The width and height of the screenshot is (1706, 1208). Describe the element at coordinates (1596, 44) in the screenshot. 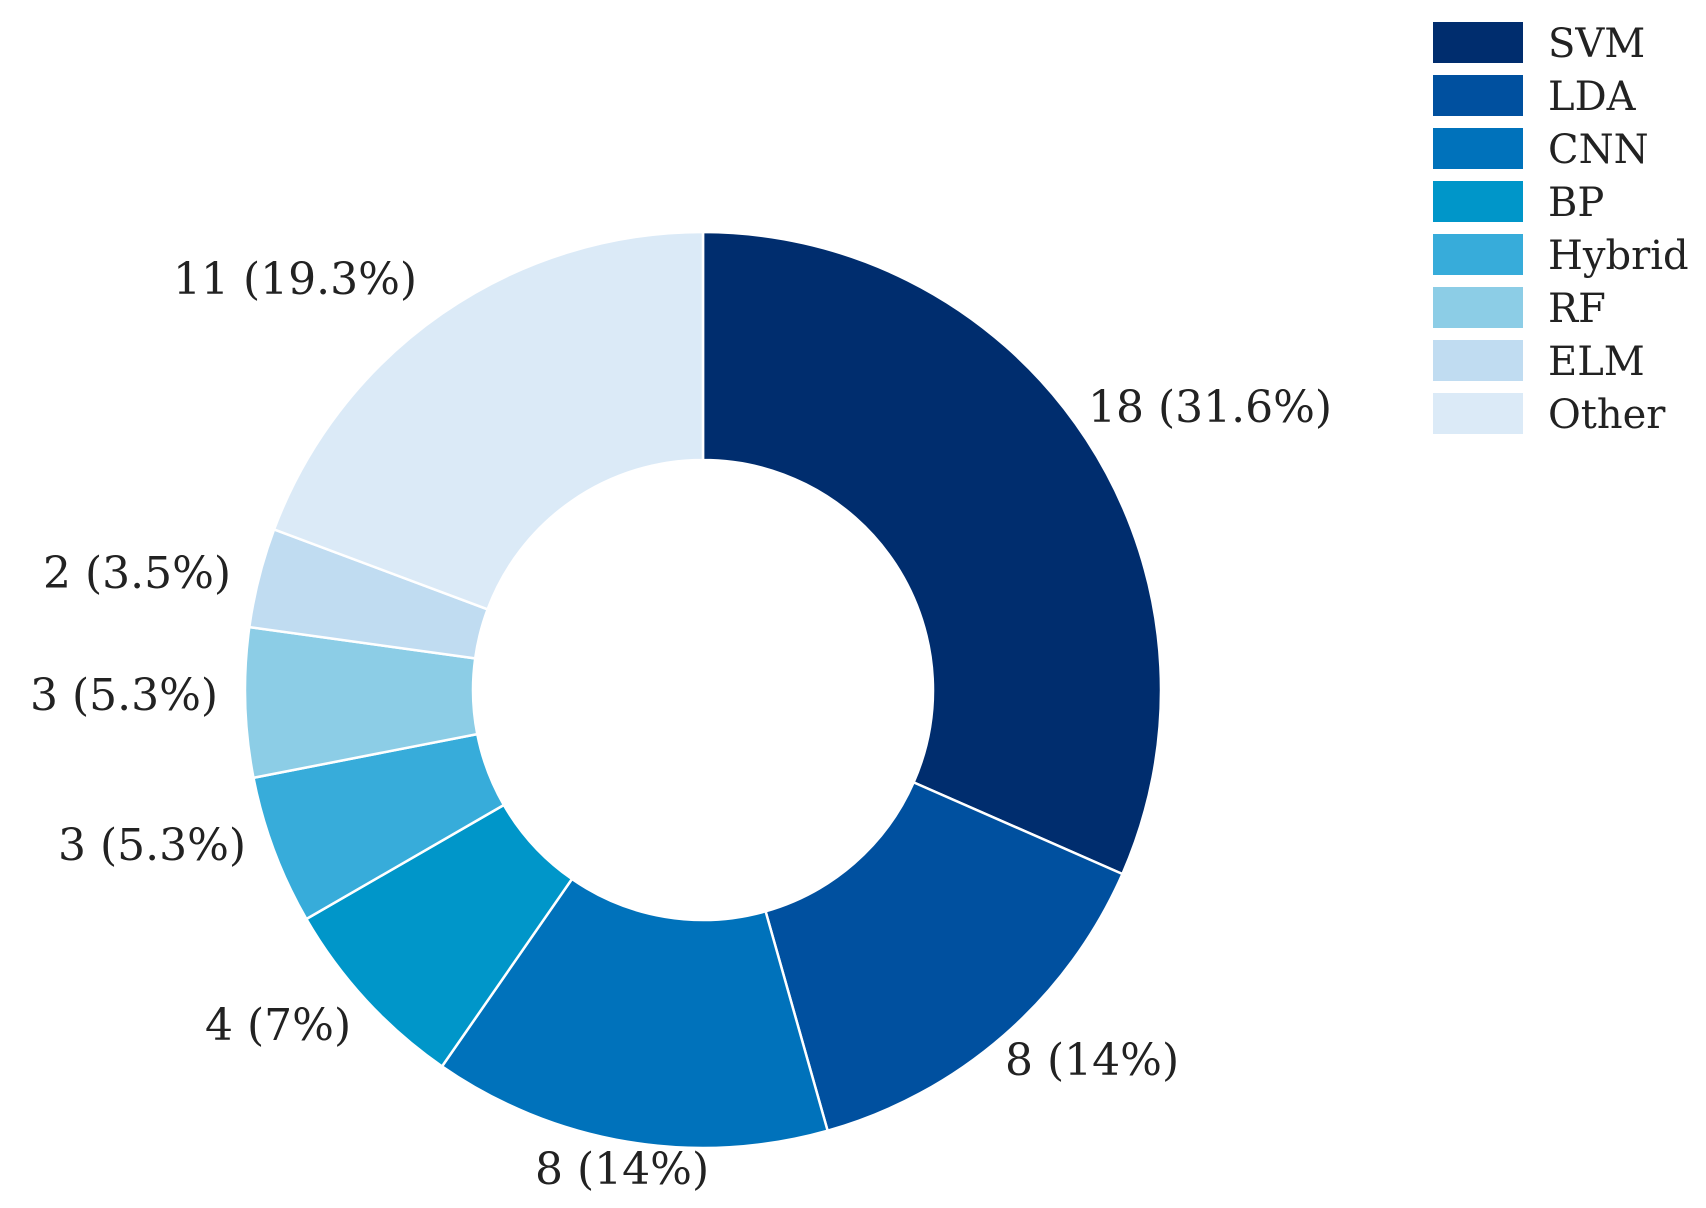

I see `legend-label-svm: SVM` at that location.